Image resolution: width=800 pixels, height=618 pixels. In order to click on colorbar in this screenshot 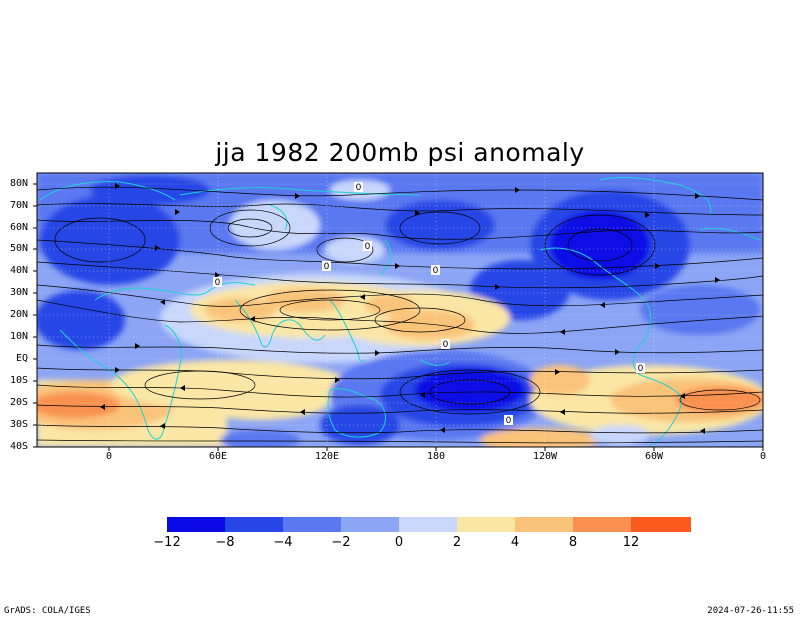, I will do `click(429, 524)`.